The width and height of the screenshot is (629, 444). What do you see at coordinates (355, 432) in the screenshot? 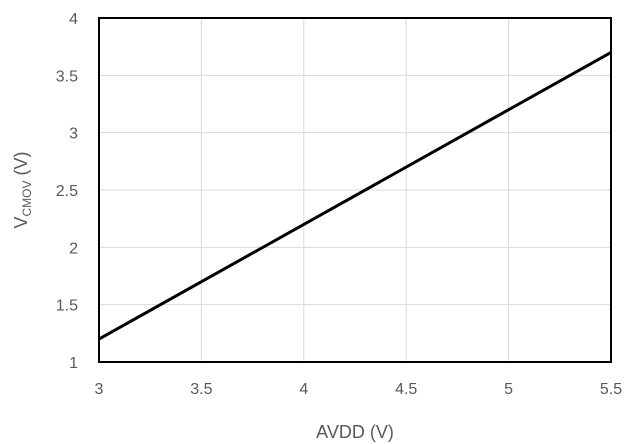
I see `x-axis-title: AVDD (V)` at bounding box center [355, 432].